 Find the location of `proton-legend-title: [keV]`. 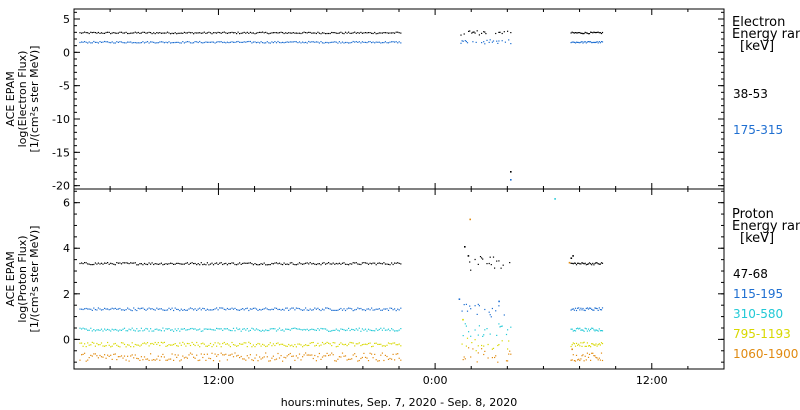

proton-legend-title: [keV] is located at coordinates (757, 238).